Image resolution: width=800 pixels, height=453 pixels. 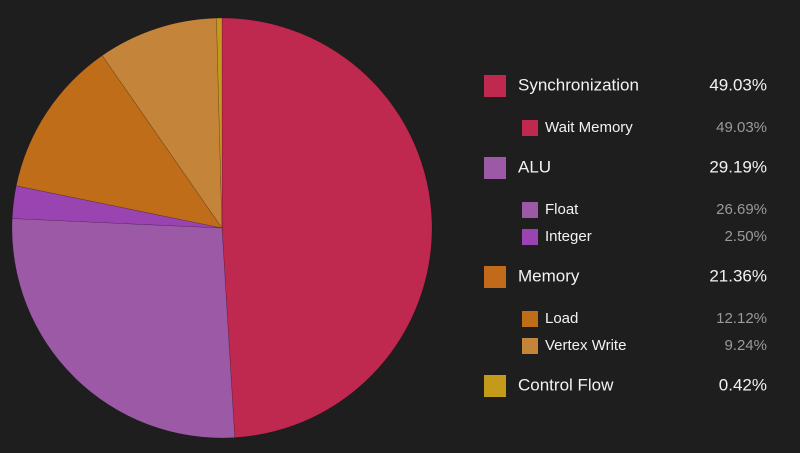 I want to click on legend-label: ALU, so click(x=534, y=166).